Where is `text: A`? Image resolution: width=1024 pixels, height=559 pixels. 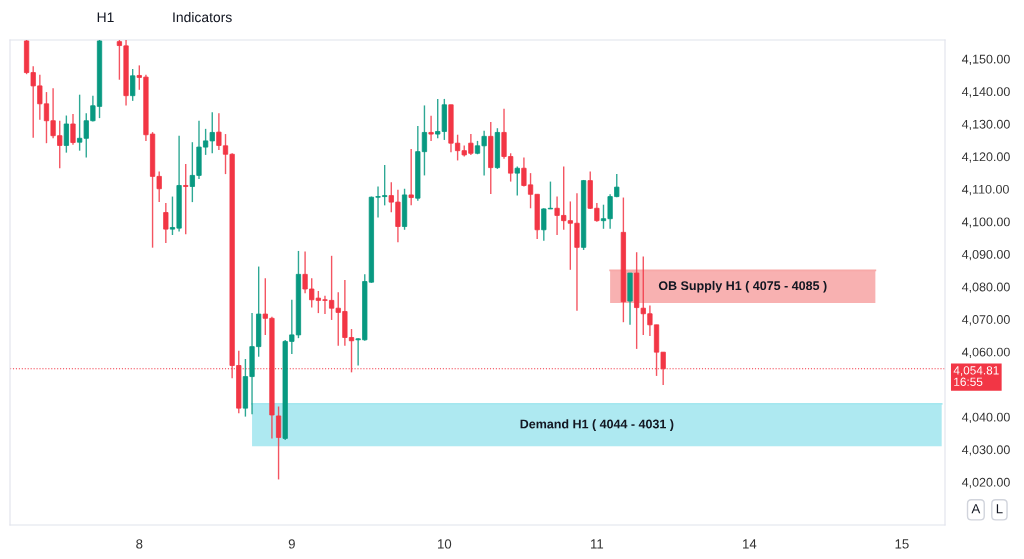
text: A is located at coordinates (976, 509).